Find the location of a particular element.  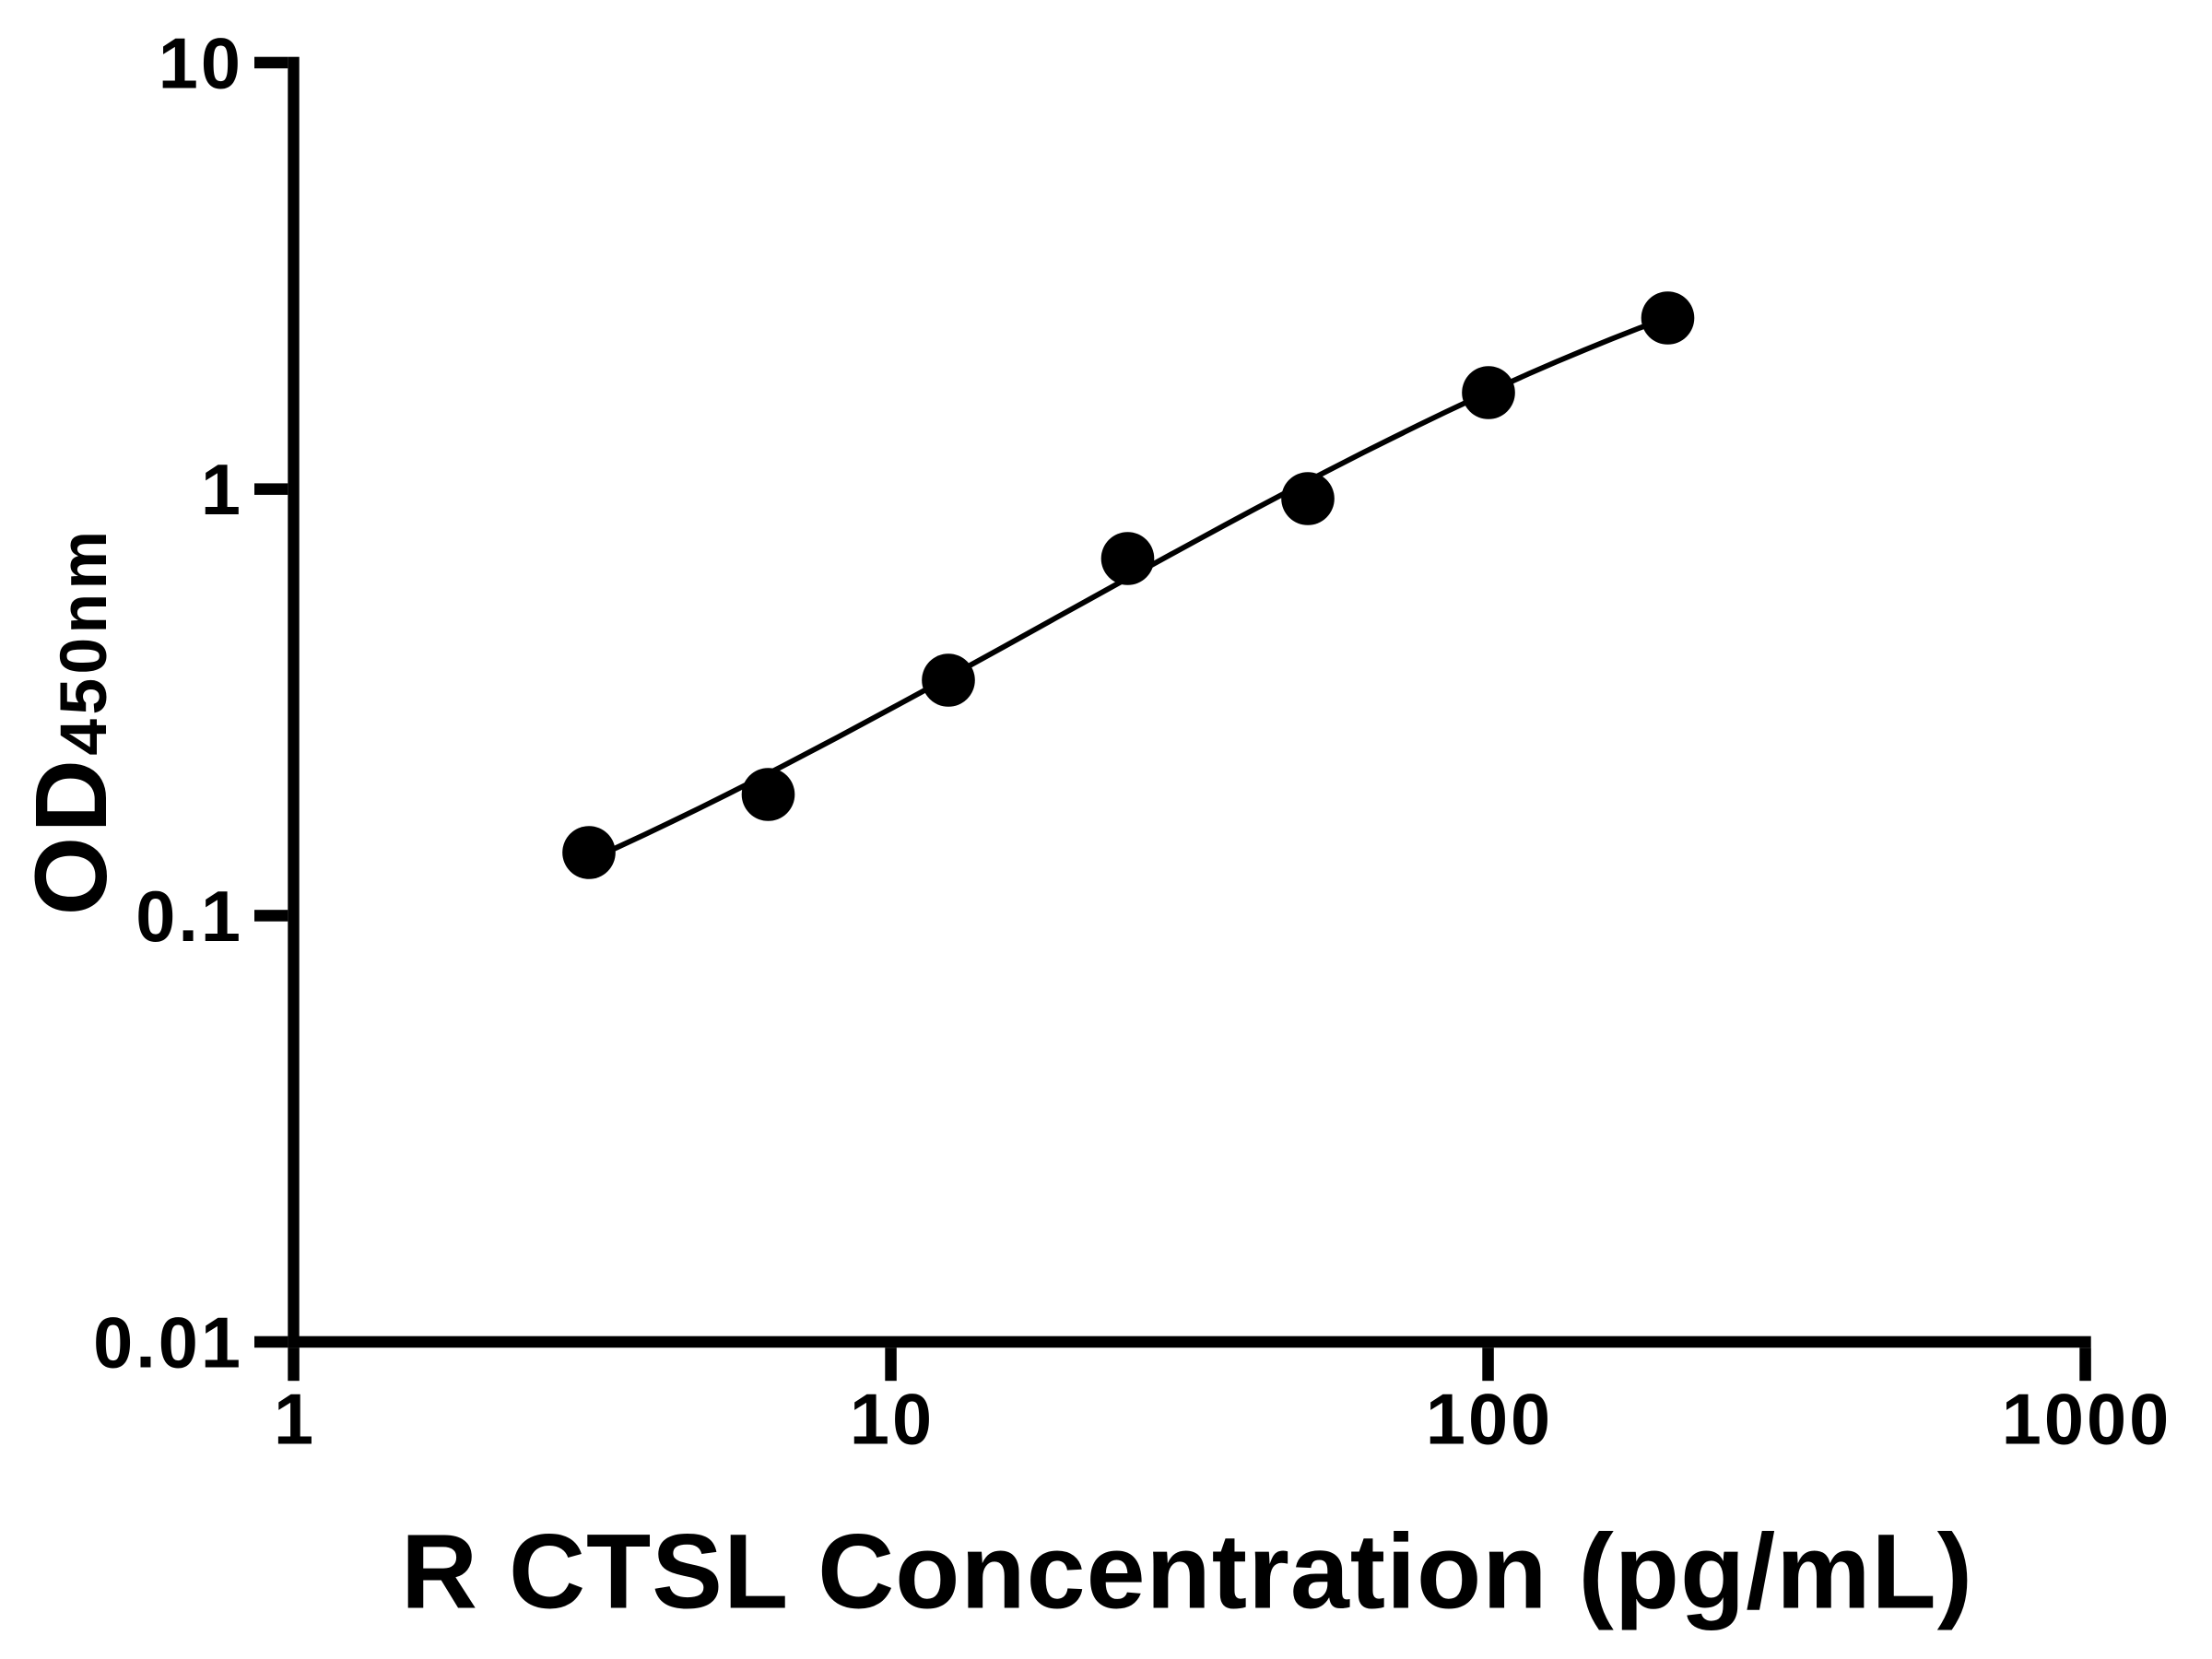

svg-text: 100 is located at coordinates (1489, 1420).